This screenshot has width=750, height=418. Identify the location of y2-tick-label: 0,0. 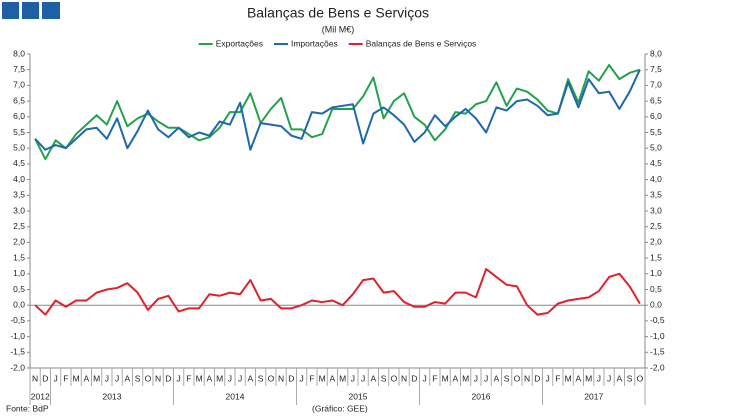
(656, 304).